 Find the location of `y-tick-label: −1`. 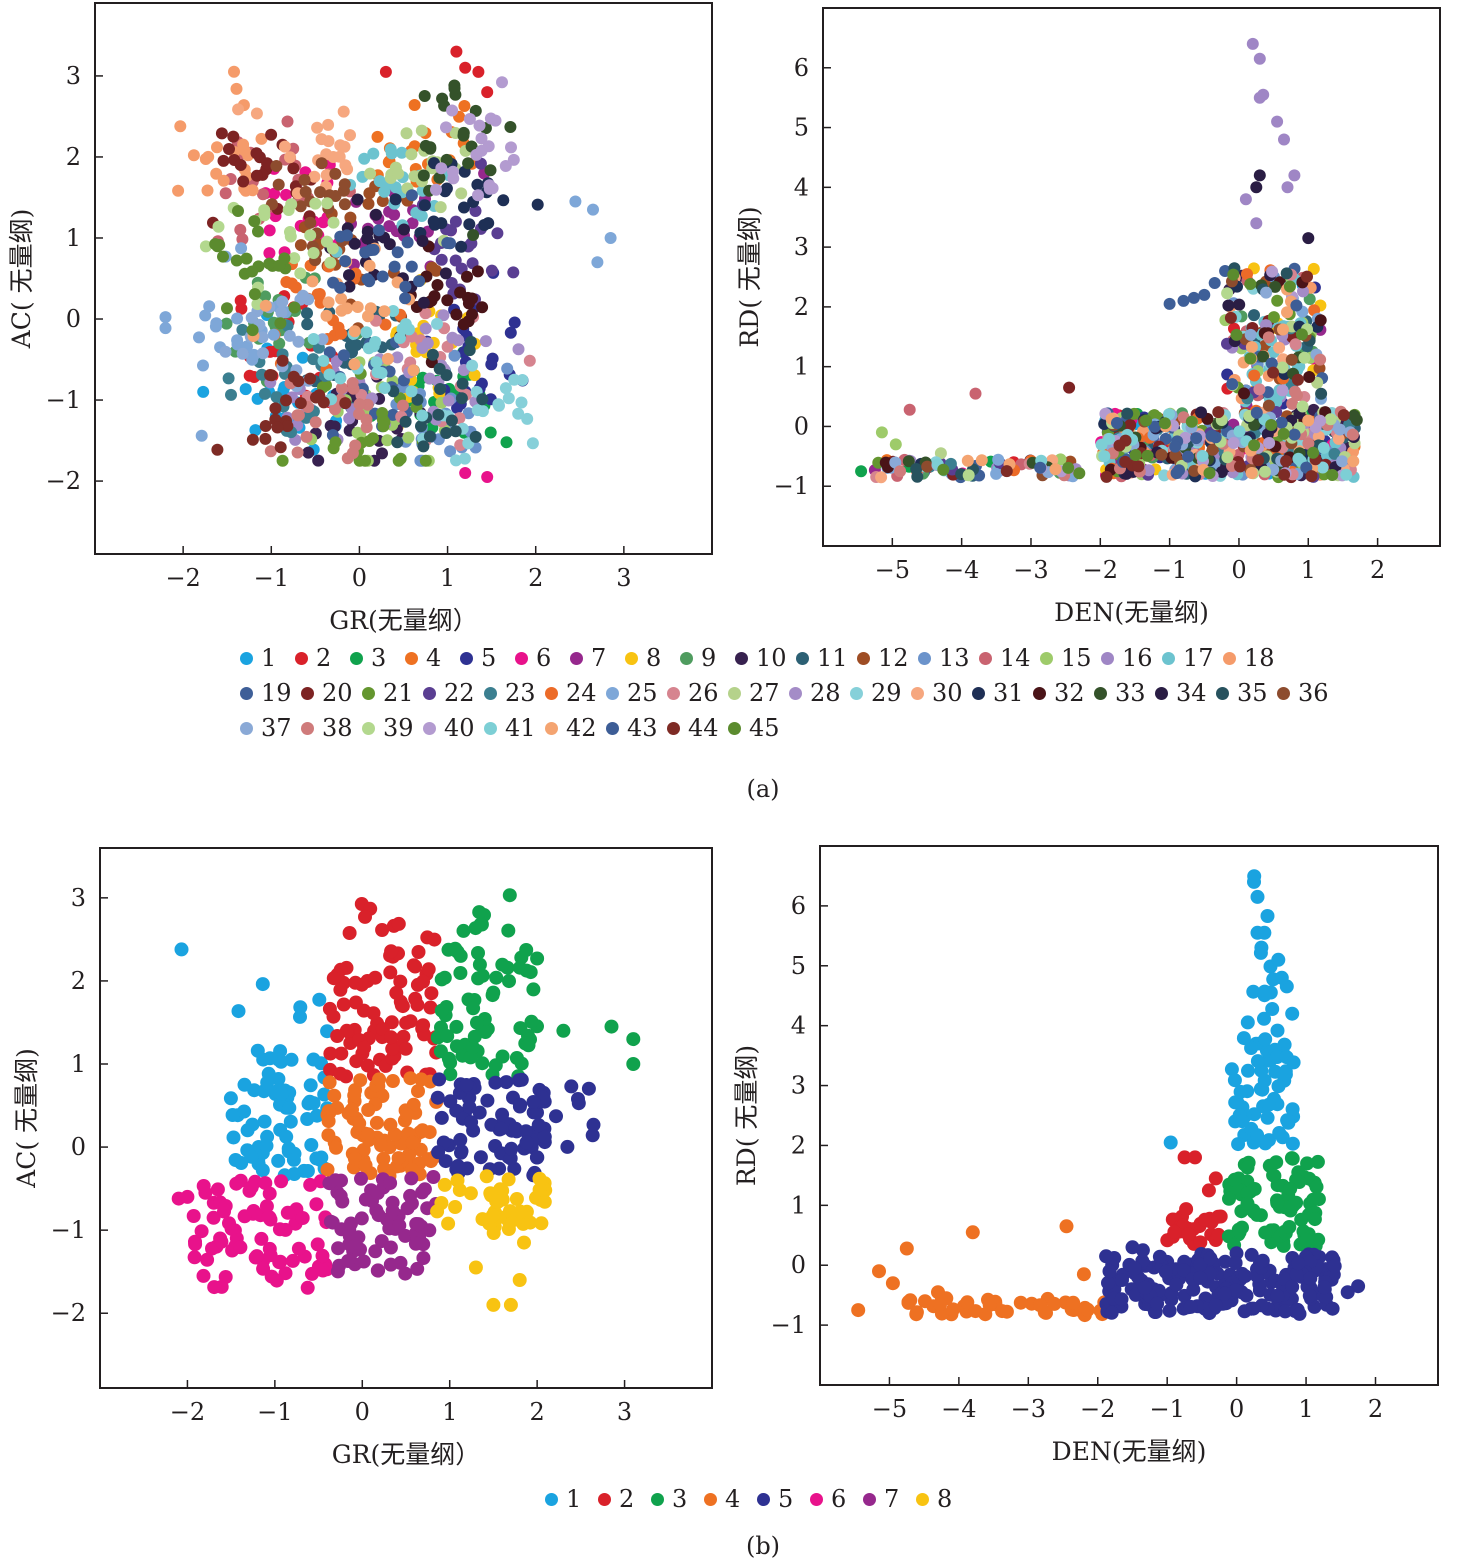

y-tick-label: −1 is located at coordinates (788, 1325).